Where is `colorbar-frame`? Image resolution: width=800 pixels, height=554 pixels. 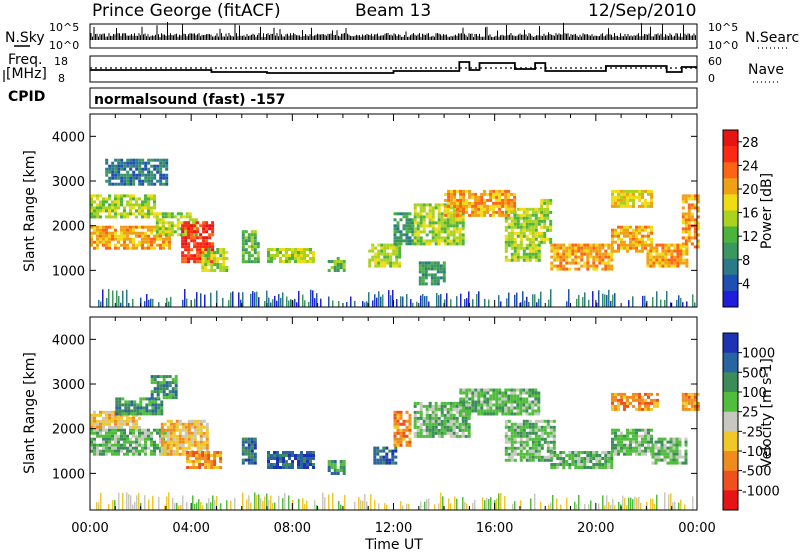
colorbar-frame is located at coordinates (730, 421).